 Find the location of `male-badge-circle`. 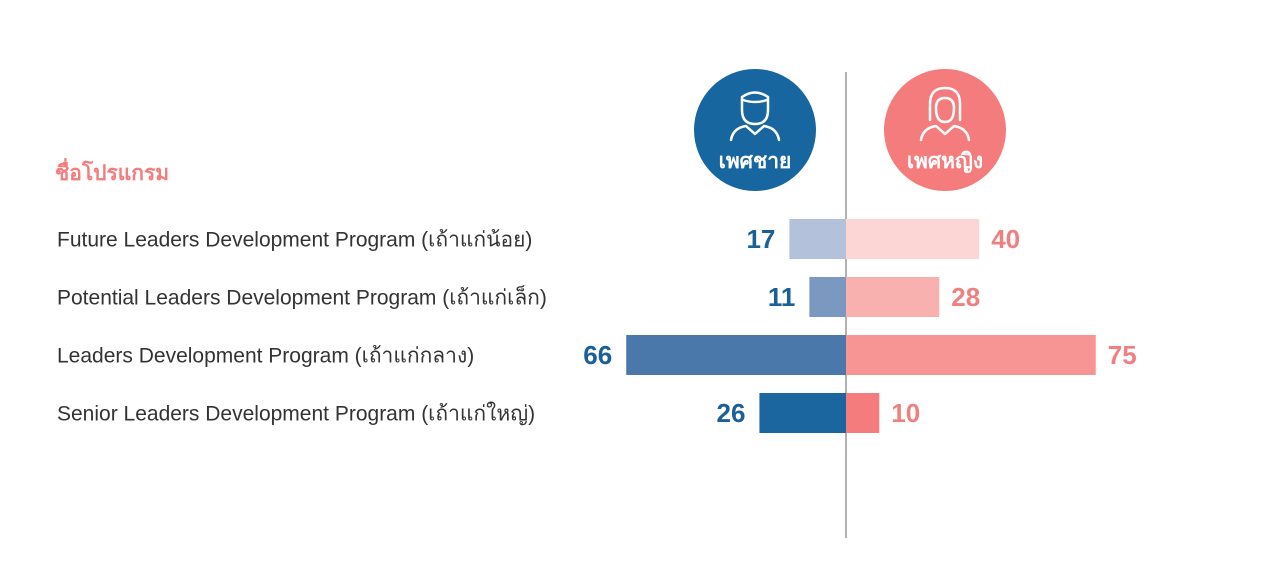

male-badge-circle is located at coordinates (755, 130).